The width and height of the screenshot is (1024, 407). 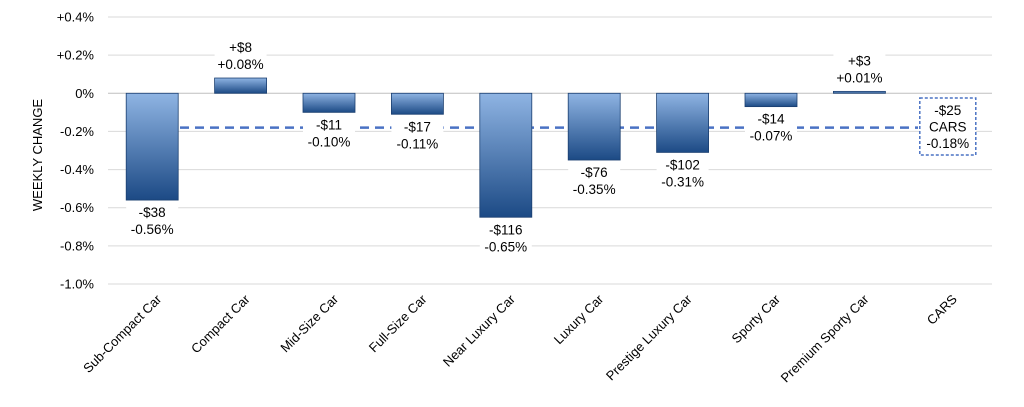 What do you see at coordinates (240, 47) in the screenshot?
I see `data-label-dollar: +$8` at bounding box center [240, 47].